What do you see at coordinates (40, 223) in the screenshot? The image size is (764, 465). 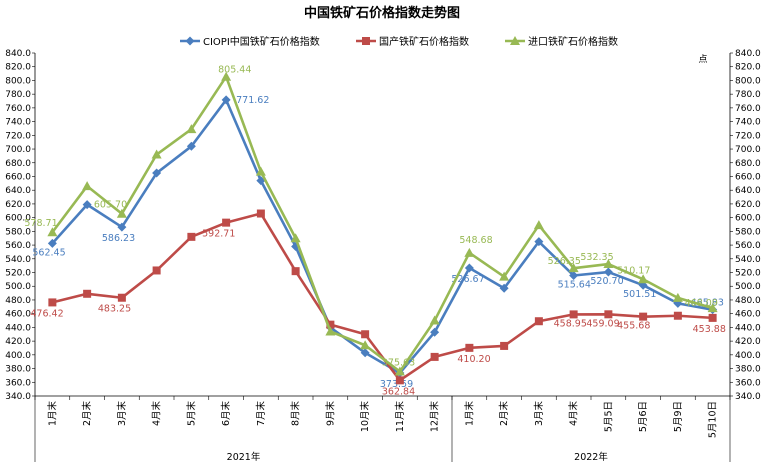 I see `data-label: 578.71` at bounding box center [40, 223].